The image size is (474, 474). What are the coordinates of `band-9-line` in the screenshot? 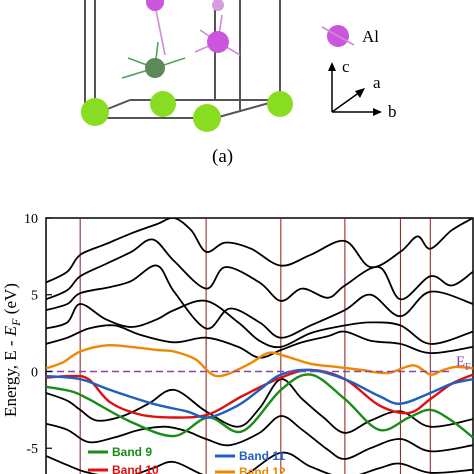 It's located at (260, 406).